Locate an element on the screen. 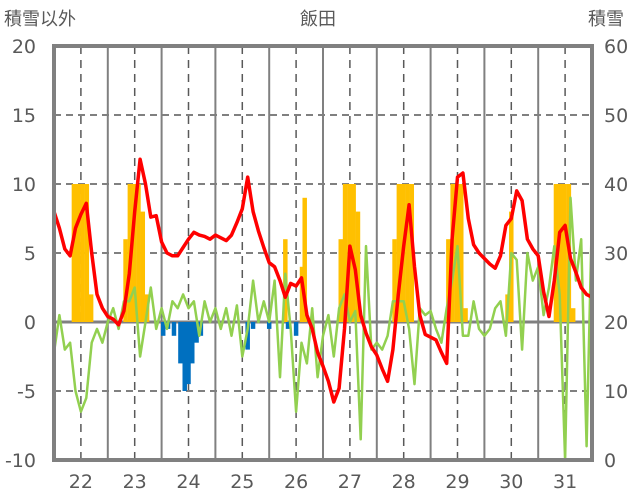 Image resolution: width=636 pixels, height=501 pixels. left-axis-title: 積雪以外 is located at coordinates (40, 19).